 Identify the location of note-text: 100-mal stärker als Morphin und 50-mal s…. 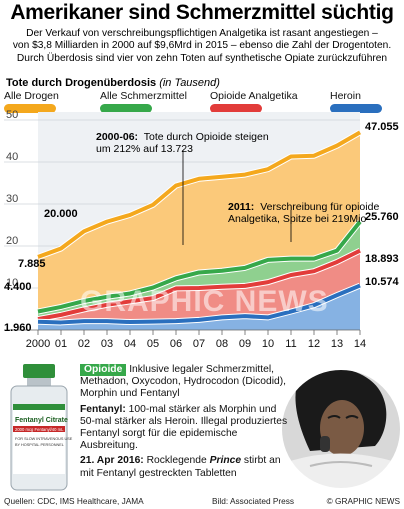
(184, 427).